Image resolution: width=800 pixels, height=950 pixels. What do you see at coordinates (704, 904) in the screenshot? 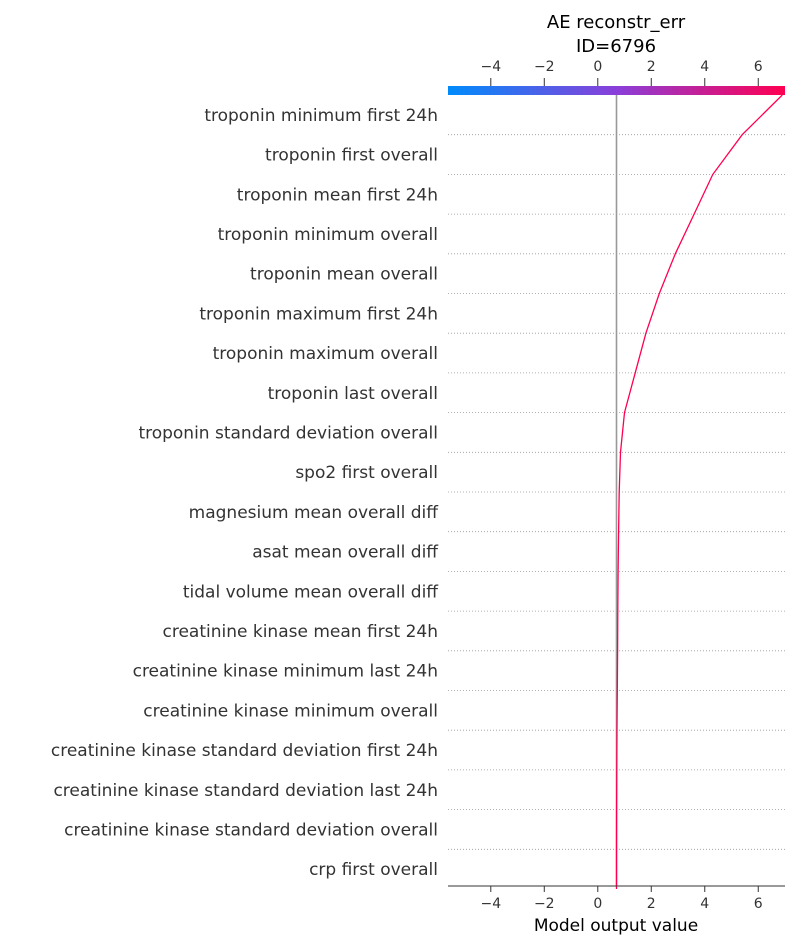
I see `bottom-tick-label: 4` at bounding box center [704, 904].